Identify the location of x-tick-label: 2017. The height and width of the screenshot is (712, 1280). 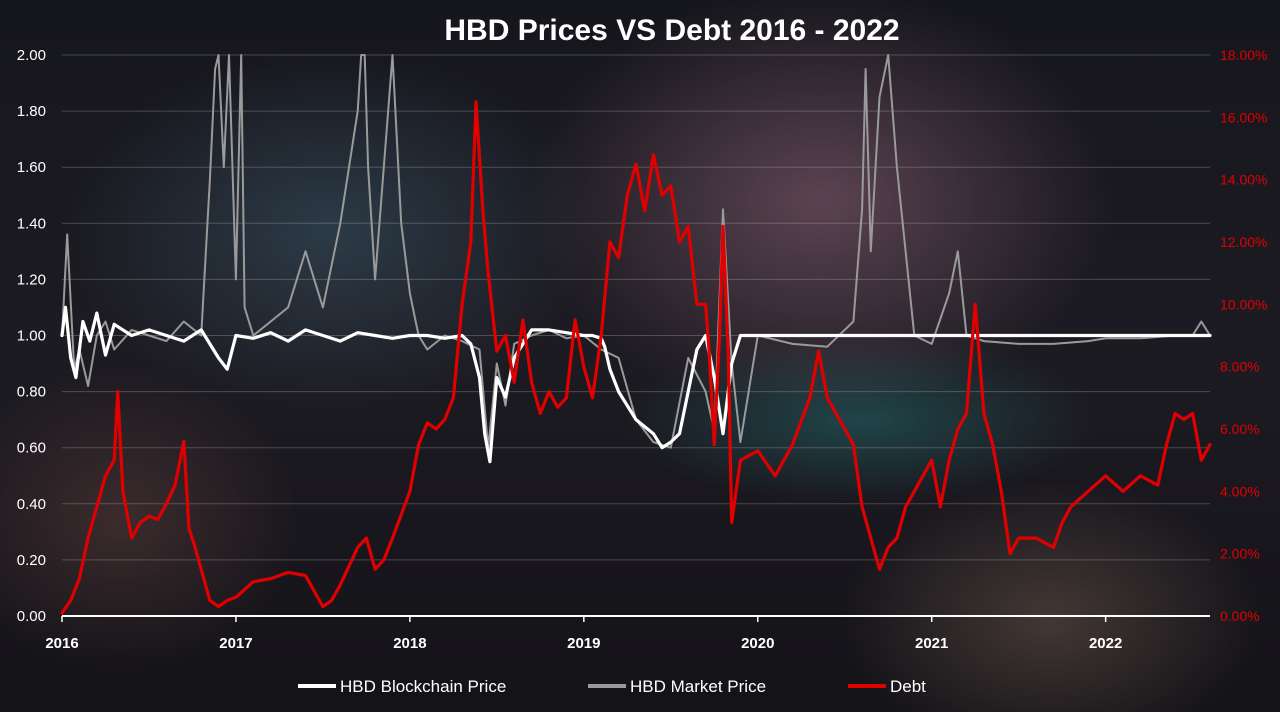
(235, 643).